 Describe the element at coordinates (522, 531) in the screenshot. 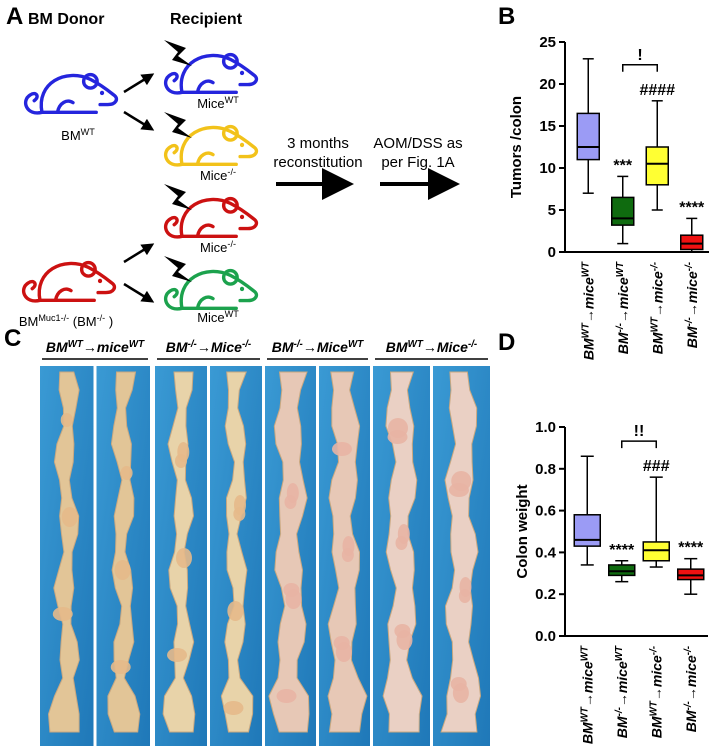

I see `y-axis-label: Colon weight` at that location.